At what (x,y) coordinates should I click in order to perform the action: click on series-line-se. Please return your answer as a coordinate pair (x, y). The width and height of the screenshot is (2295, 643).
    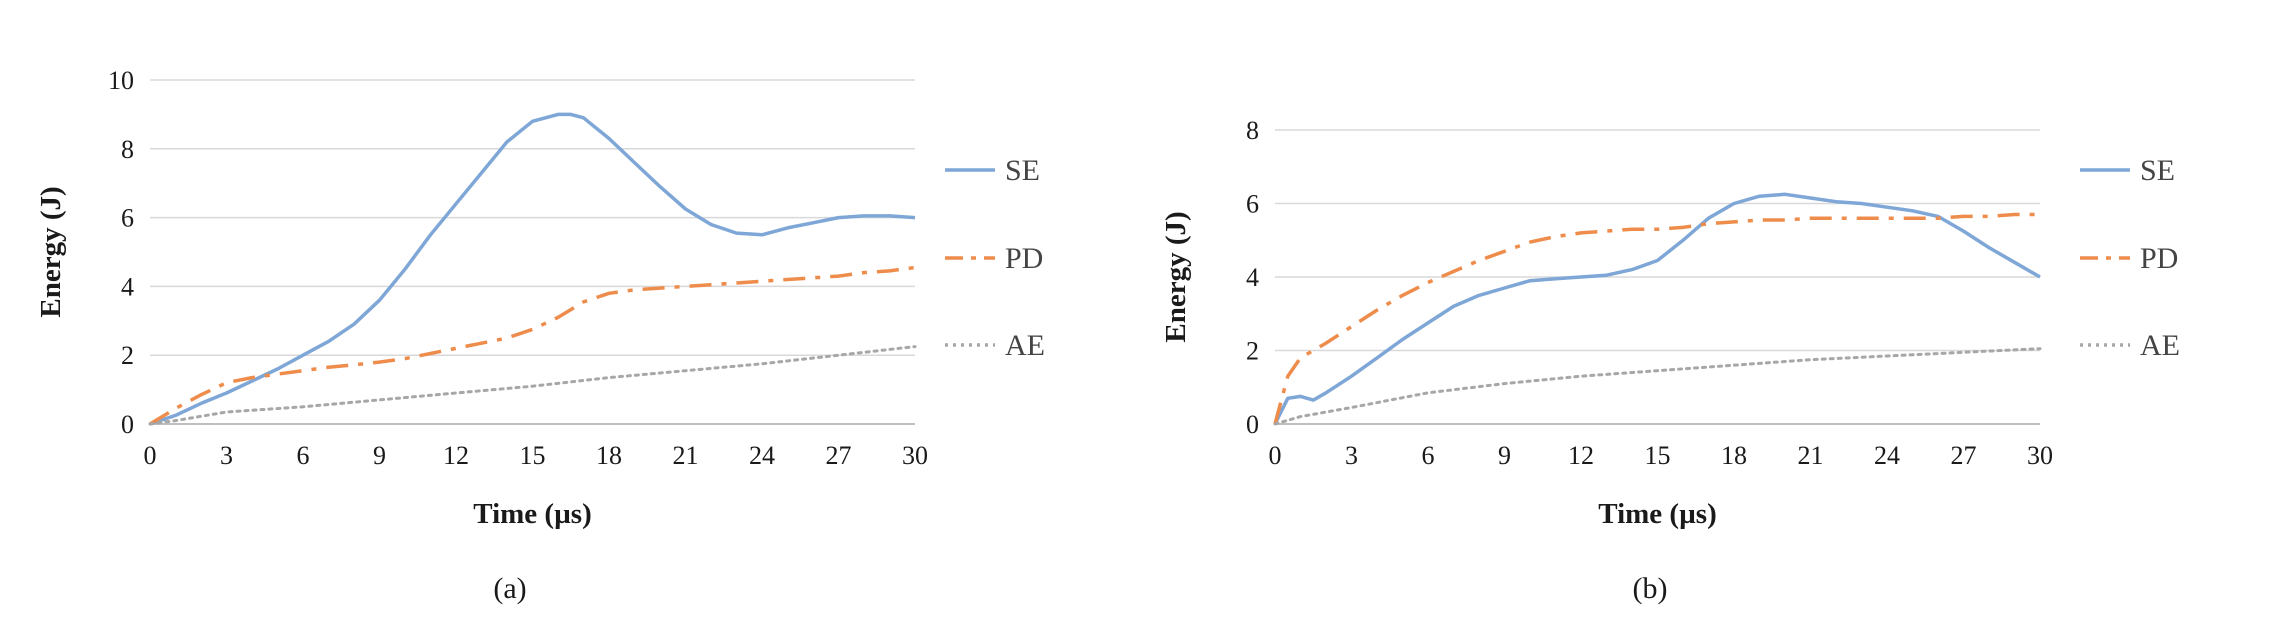
    Looking at the image, I should click on (1657, 308).